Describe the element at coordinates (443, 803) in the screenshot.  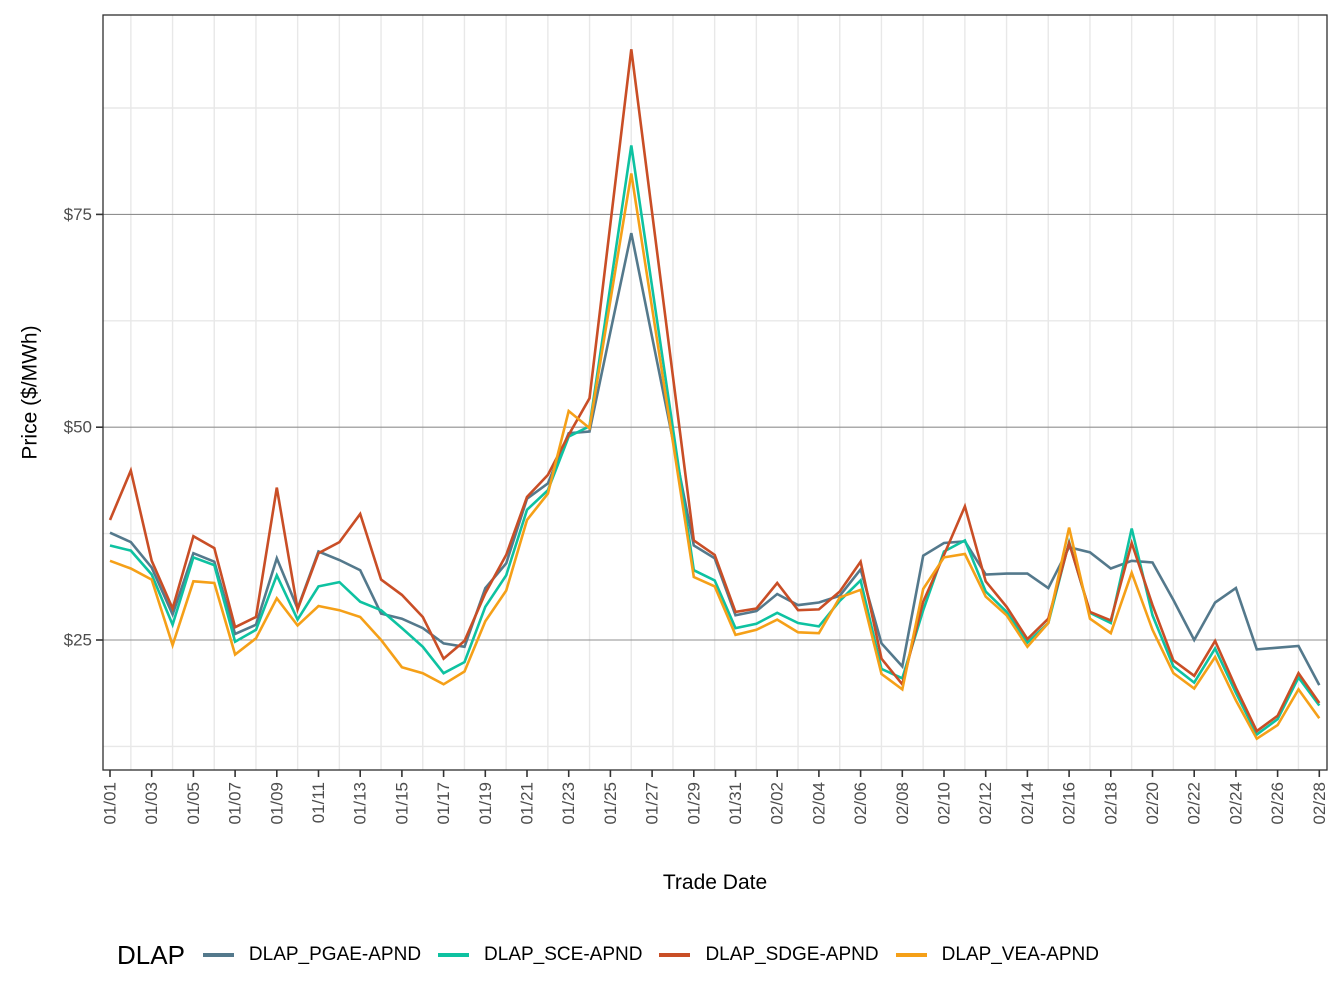
I see `x-tick-label: 01/17` at that location.